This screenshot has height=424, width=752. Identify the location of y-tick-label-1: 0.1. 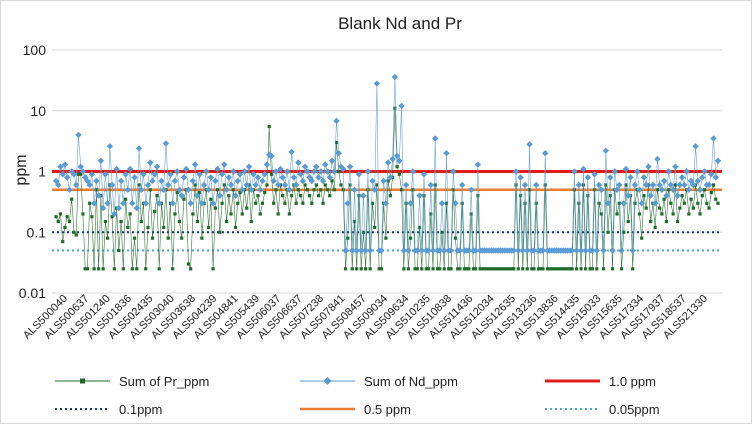
(37, 232).